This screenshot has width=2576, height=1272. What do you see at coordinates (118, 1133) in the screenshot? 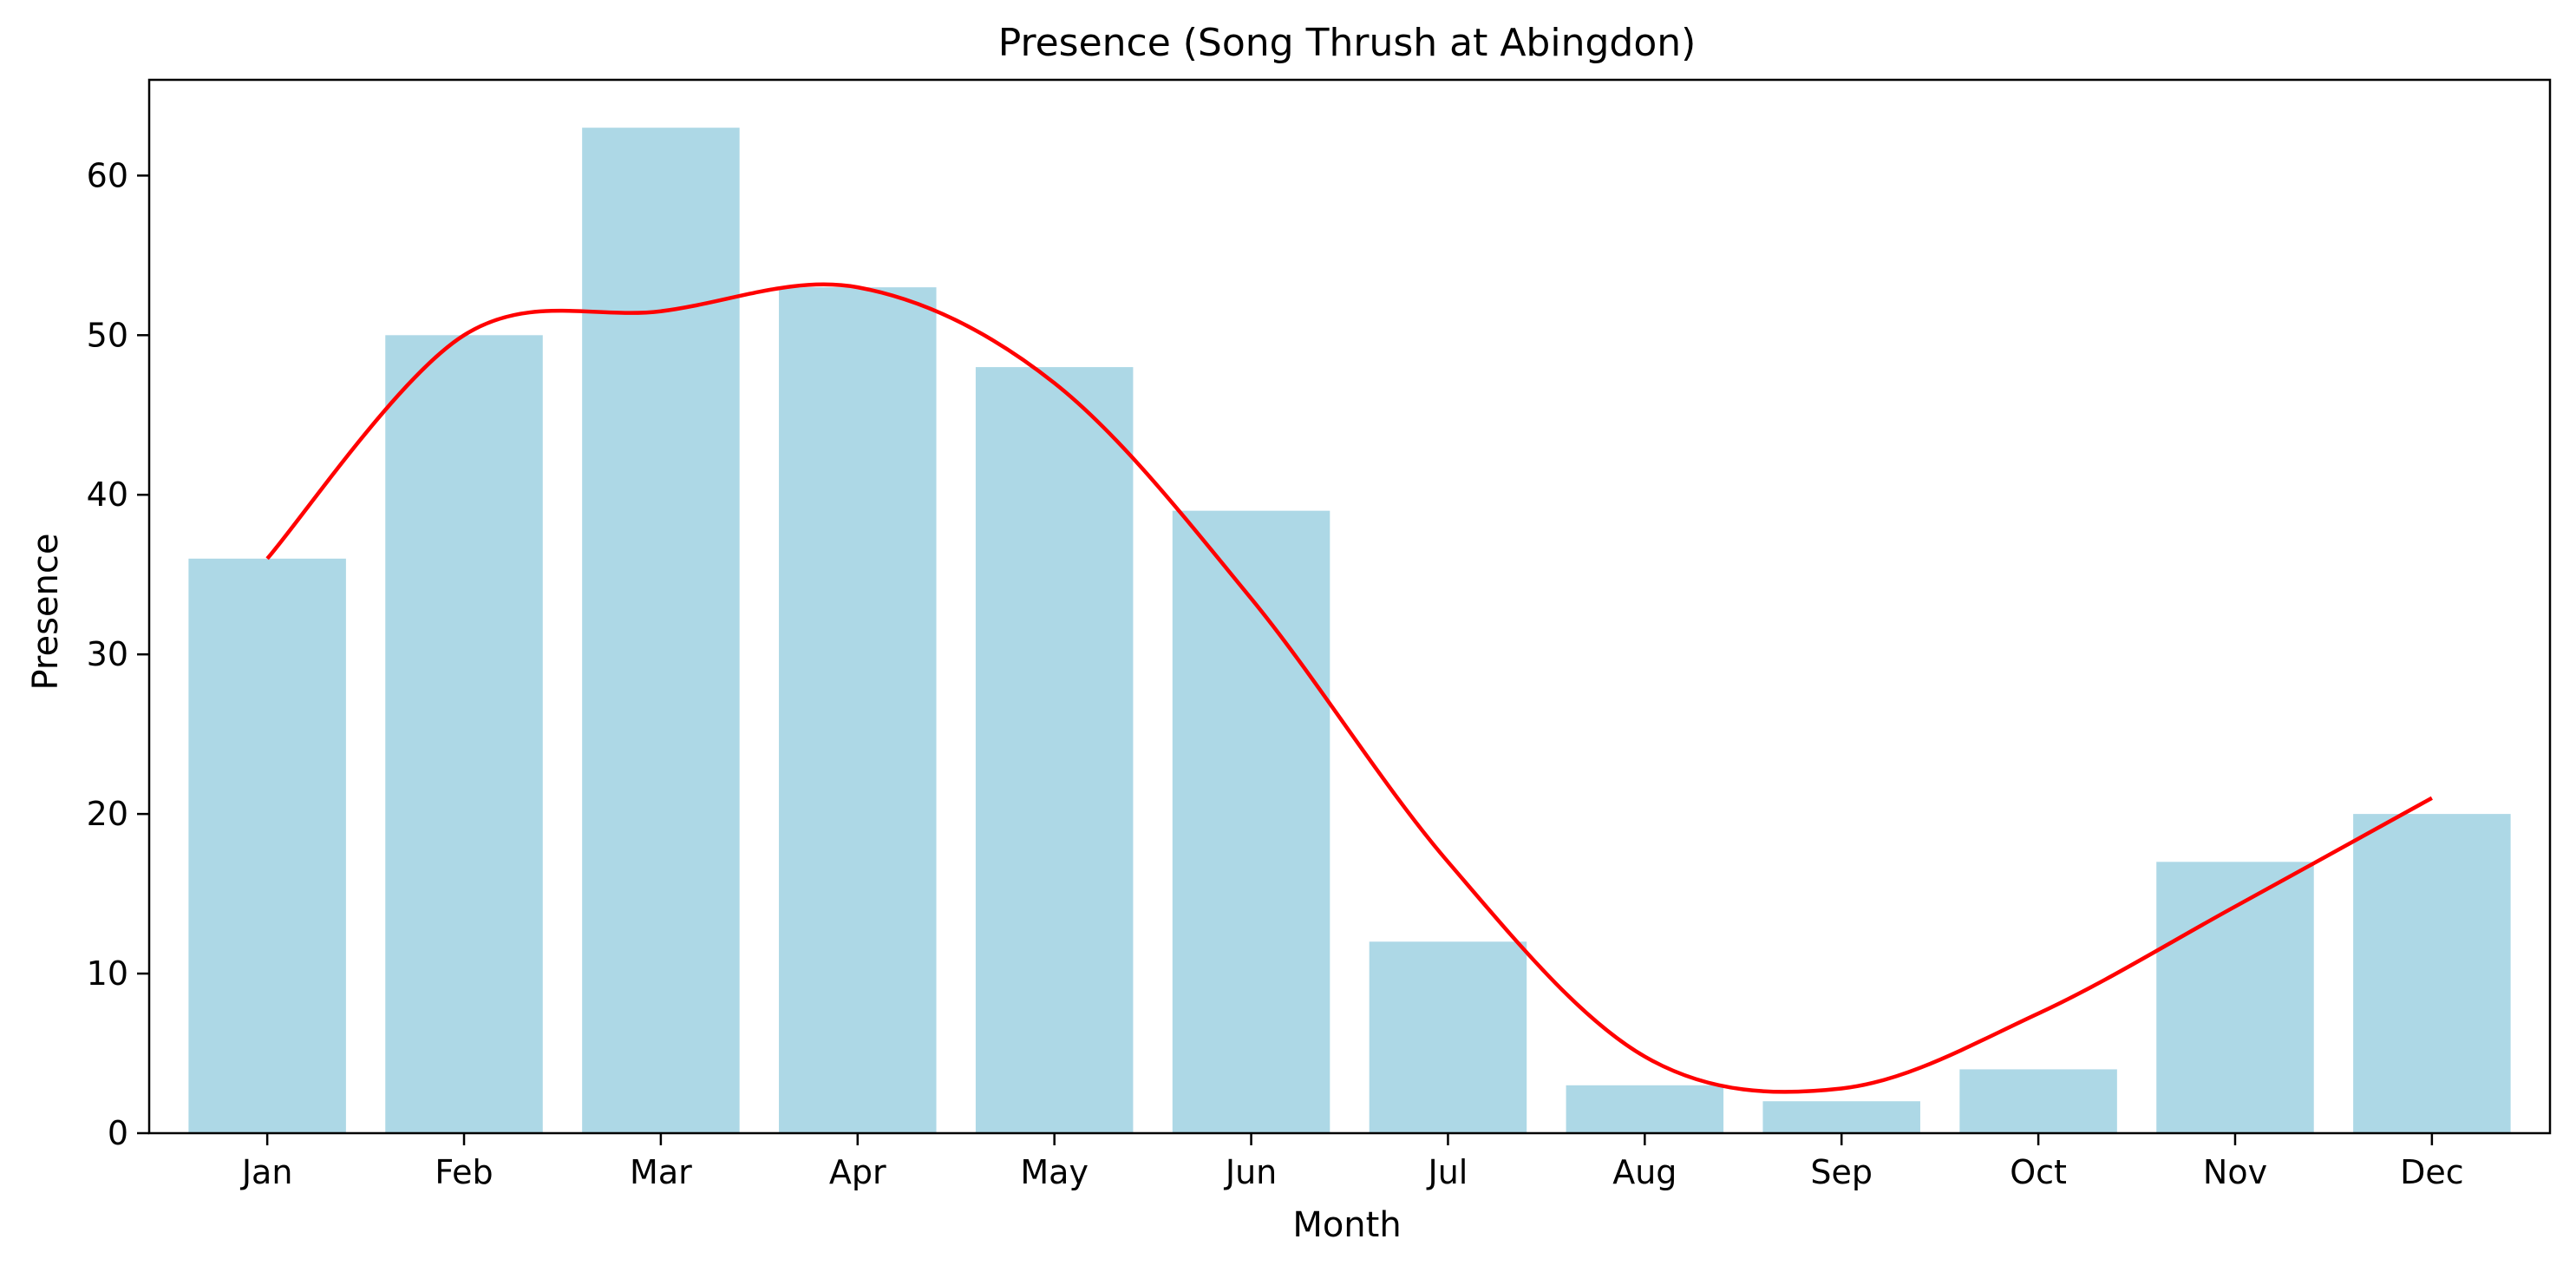
I see `y-tick-label: 0` at bounding box center [118, 1133].